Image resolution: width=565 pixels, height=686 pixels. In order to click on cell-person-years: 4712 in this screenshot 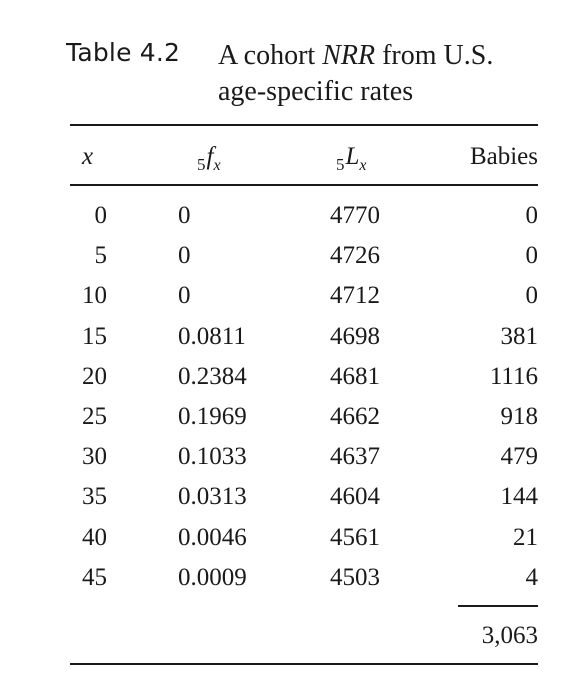, I will do `click(355, 296)`.